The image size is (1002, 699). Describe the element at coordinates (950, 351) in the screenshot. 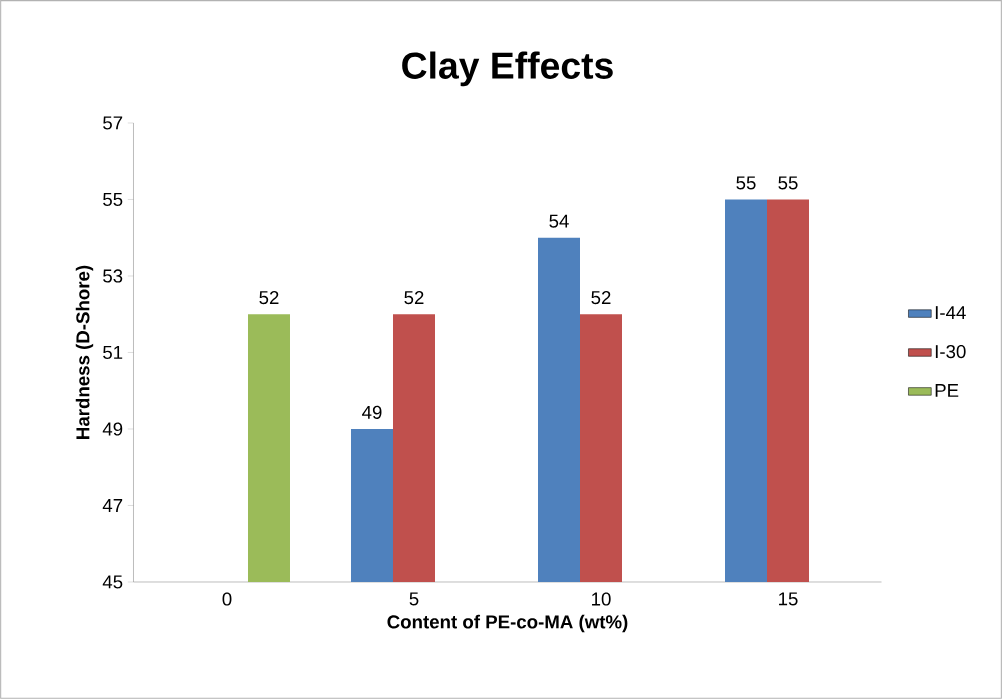

I see `legend-label: I-30` at that location.